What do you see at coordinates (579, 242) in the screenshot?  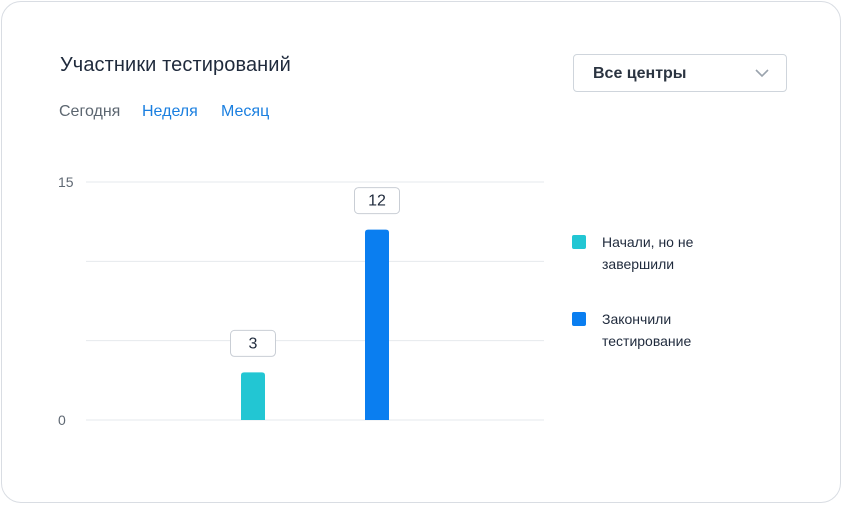 I see `legend-swatch-started` at bounding box center [579, 242].